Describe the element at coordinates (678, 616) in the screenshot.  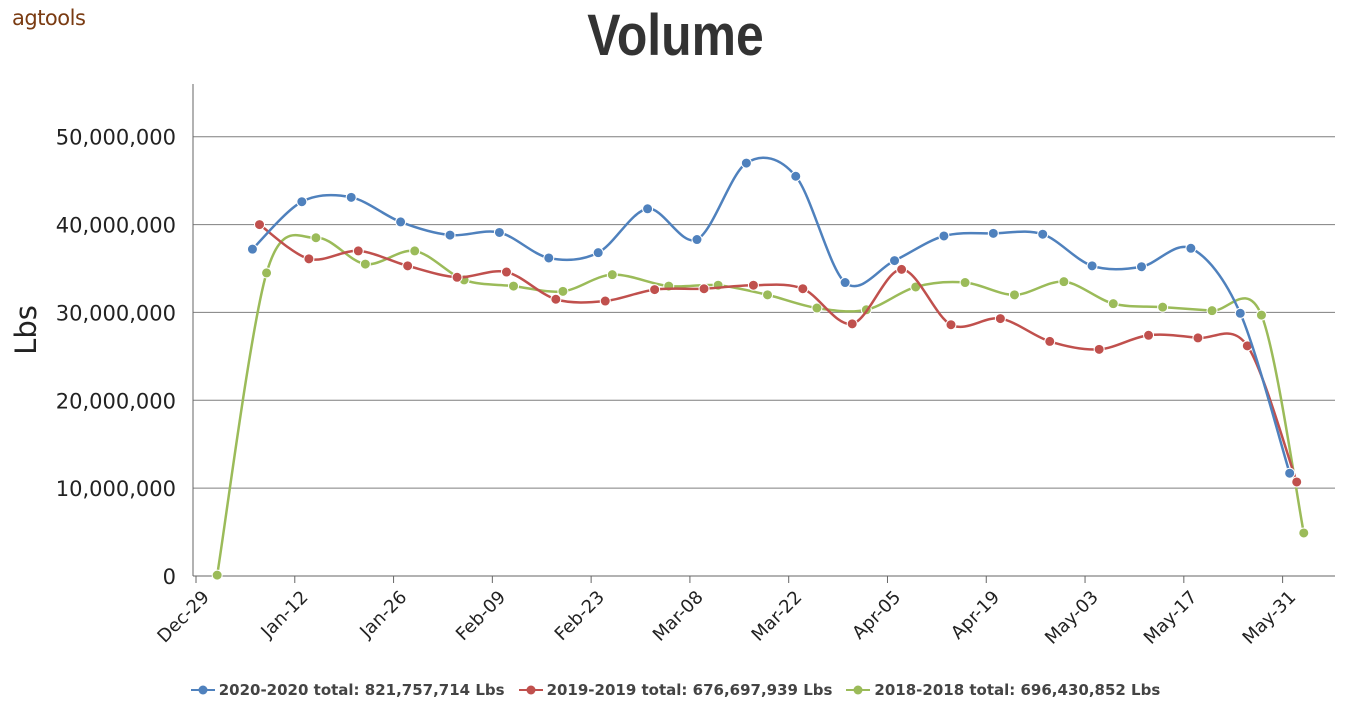
I see `x-tick-label: Mar-08` at that location.